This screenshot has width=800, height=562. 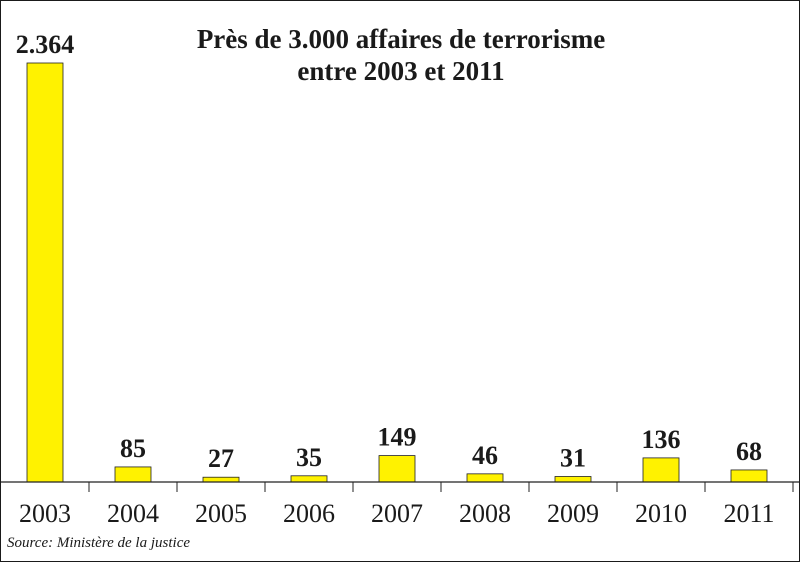 I want to click on chart-title-line-1: Près de 3.000 affaires de terrorisme, so click(x=401, y=39).